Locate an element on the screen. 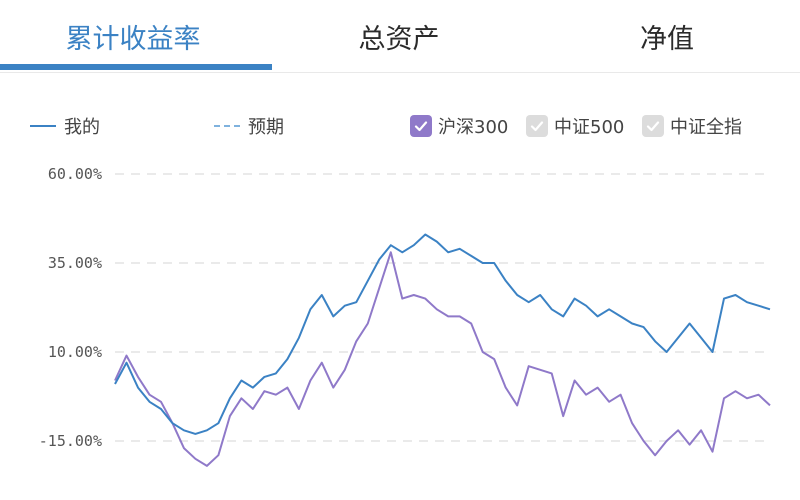 The image size is (800, 500). tab-bar: 累计收益率 总资产 净值 is located at coordinates (400, 36).